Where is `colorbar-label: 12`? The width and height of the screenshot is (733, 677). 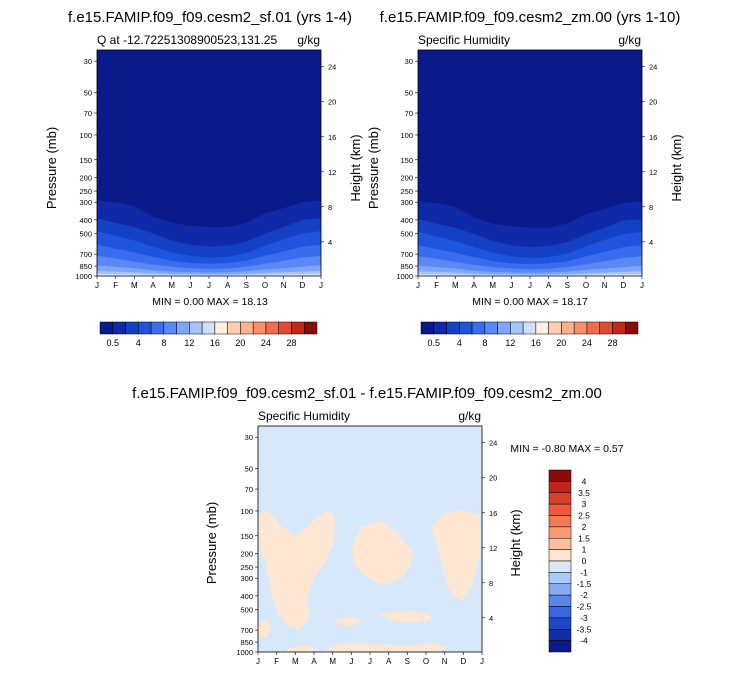
colorbar-label: 12 is located at coordinates (510, 343).